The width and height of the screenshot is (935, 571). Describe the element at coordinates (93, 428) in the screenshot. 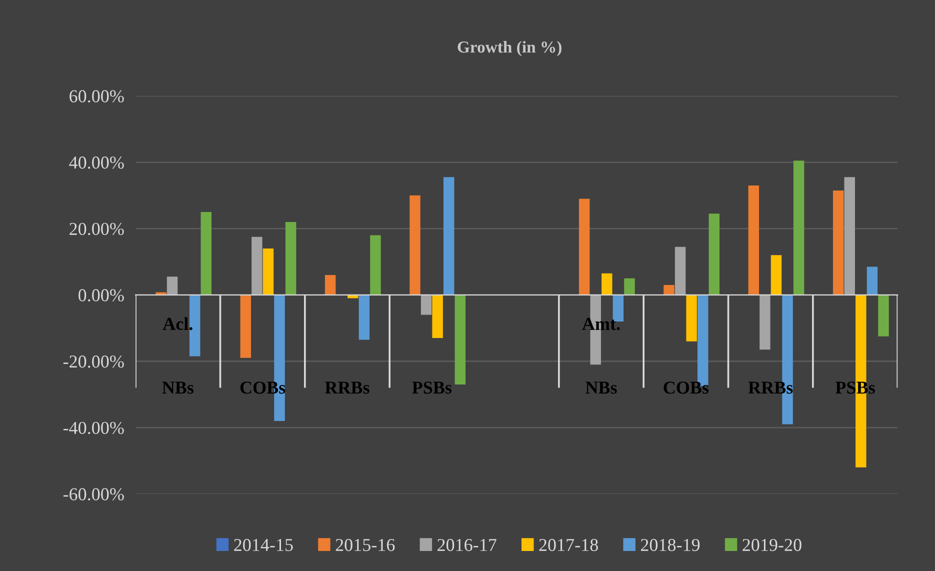

I see `y-tick-label: -40.00%` at that location.